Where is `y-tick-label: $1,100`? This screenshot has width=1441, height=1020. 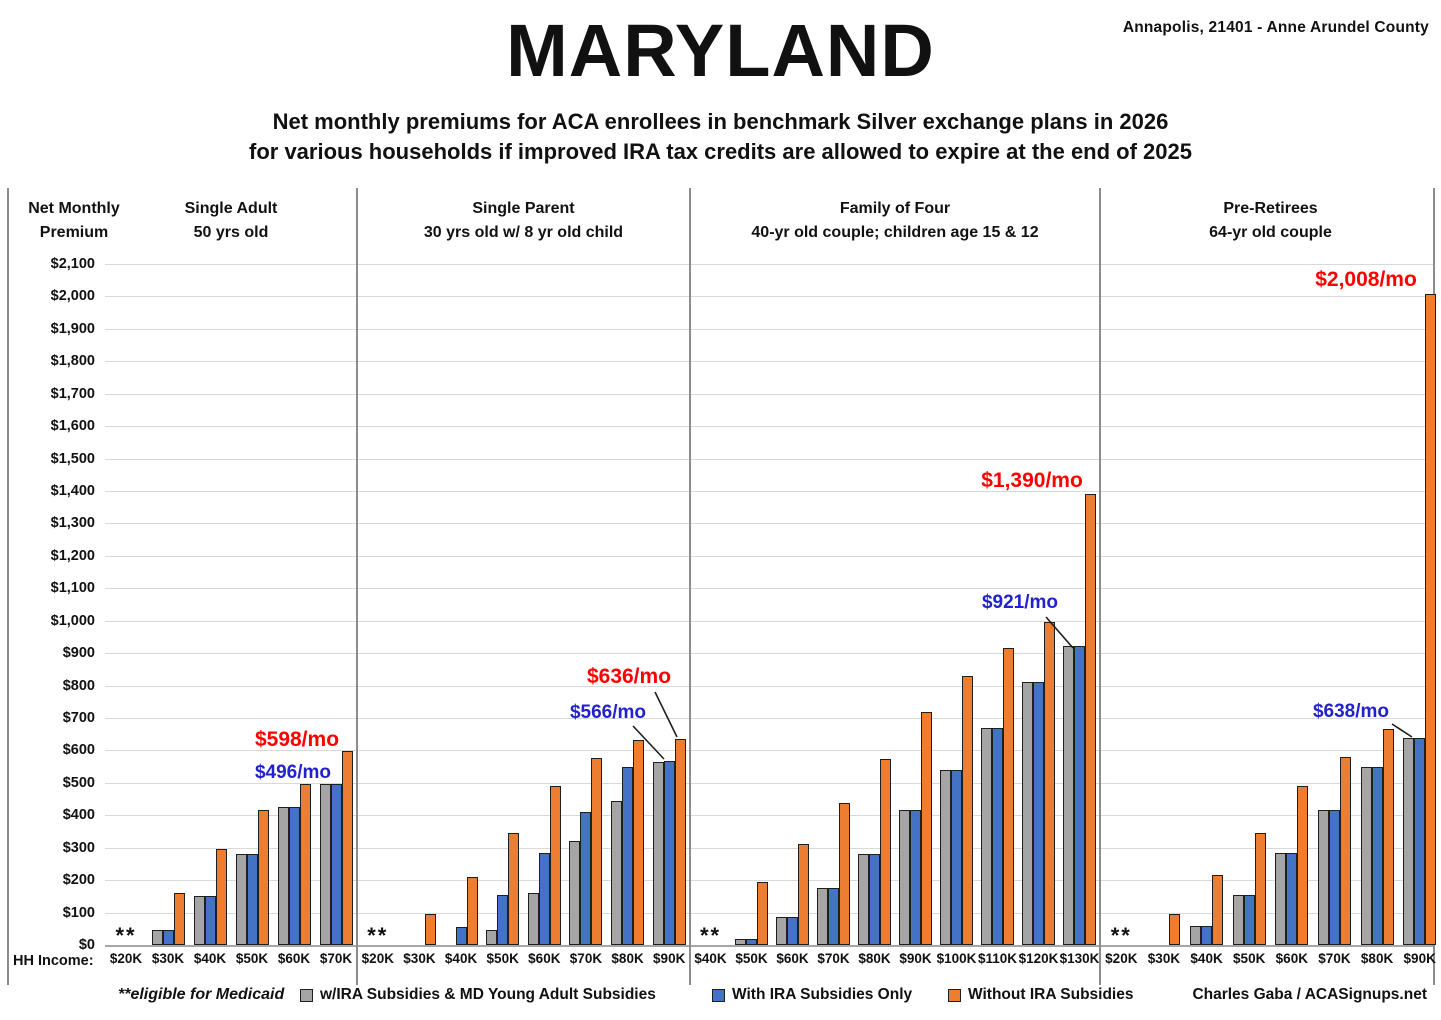
y-tick-label: $1,100 is located at coordinates (72, 588).